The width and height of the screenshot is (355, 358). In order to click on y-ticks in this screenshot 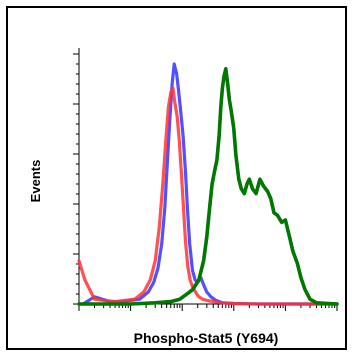, I will do `click(76, 179)`.